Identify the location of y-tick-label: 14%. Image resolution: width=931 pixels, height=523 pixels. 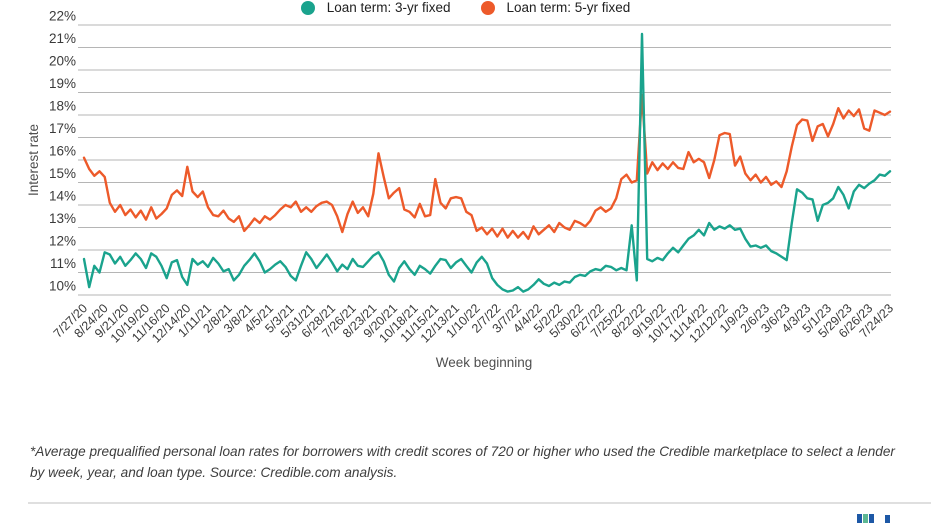
(62, 196).